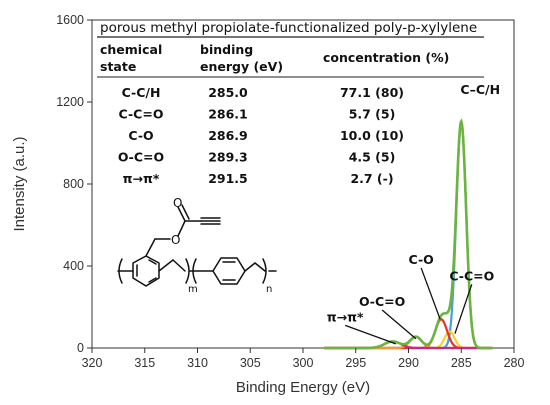 The width and height of the screenshot is (550, 405). What do you see at coordinates (228, 178) in the screenshot?
I see `table-cell: 291.5` at bounding box center [228, 178].